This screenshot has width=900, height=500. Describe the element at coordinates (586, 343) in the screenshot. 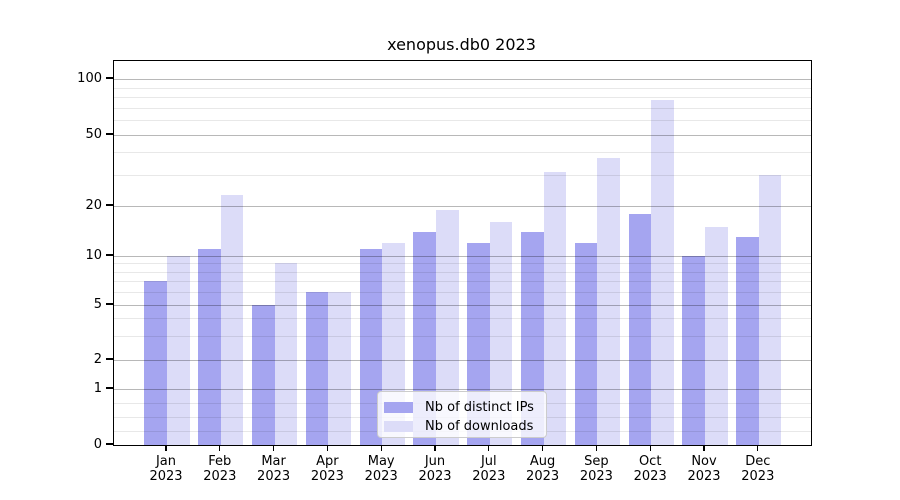

I see `bar-ips-sep` at that location.